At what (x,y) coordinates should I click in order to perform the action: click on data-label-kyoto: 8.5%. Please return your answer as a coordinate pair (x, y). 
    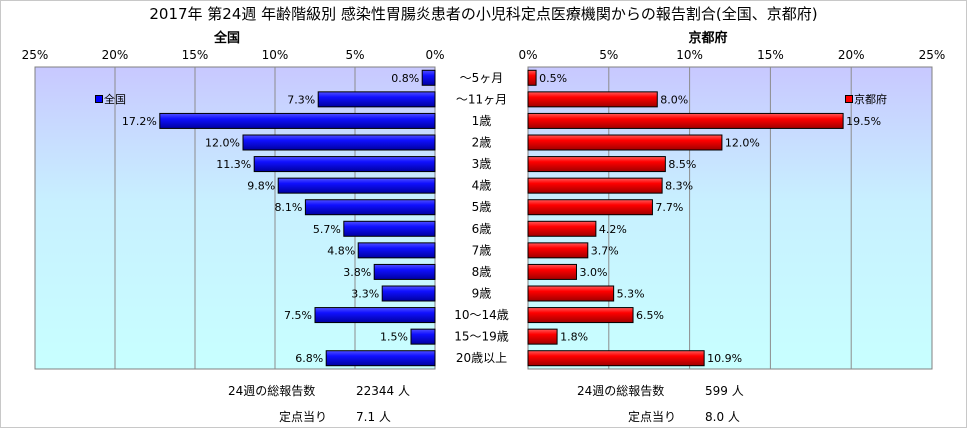
    Looking at the image, I should click on (682, 164).